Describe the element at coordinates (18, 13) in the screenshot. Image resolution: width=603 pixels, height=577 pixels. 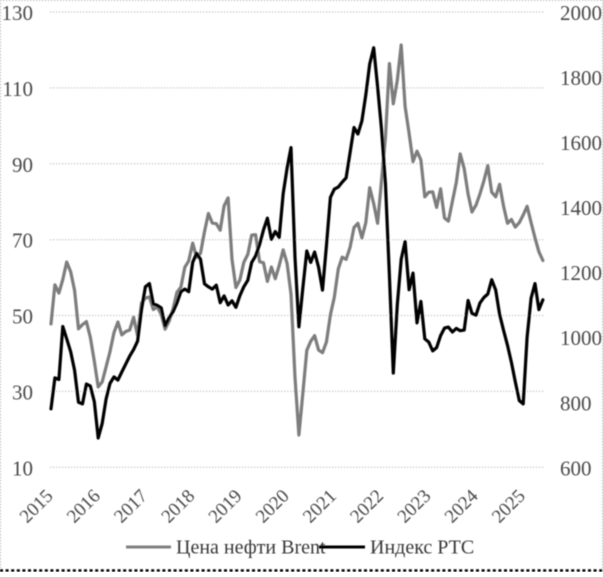
I see `svg-text: 130` at that location.